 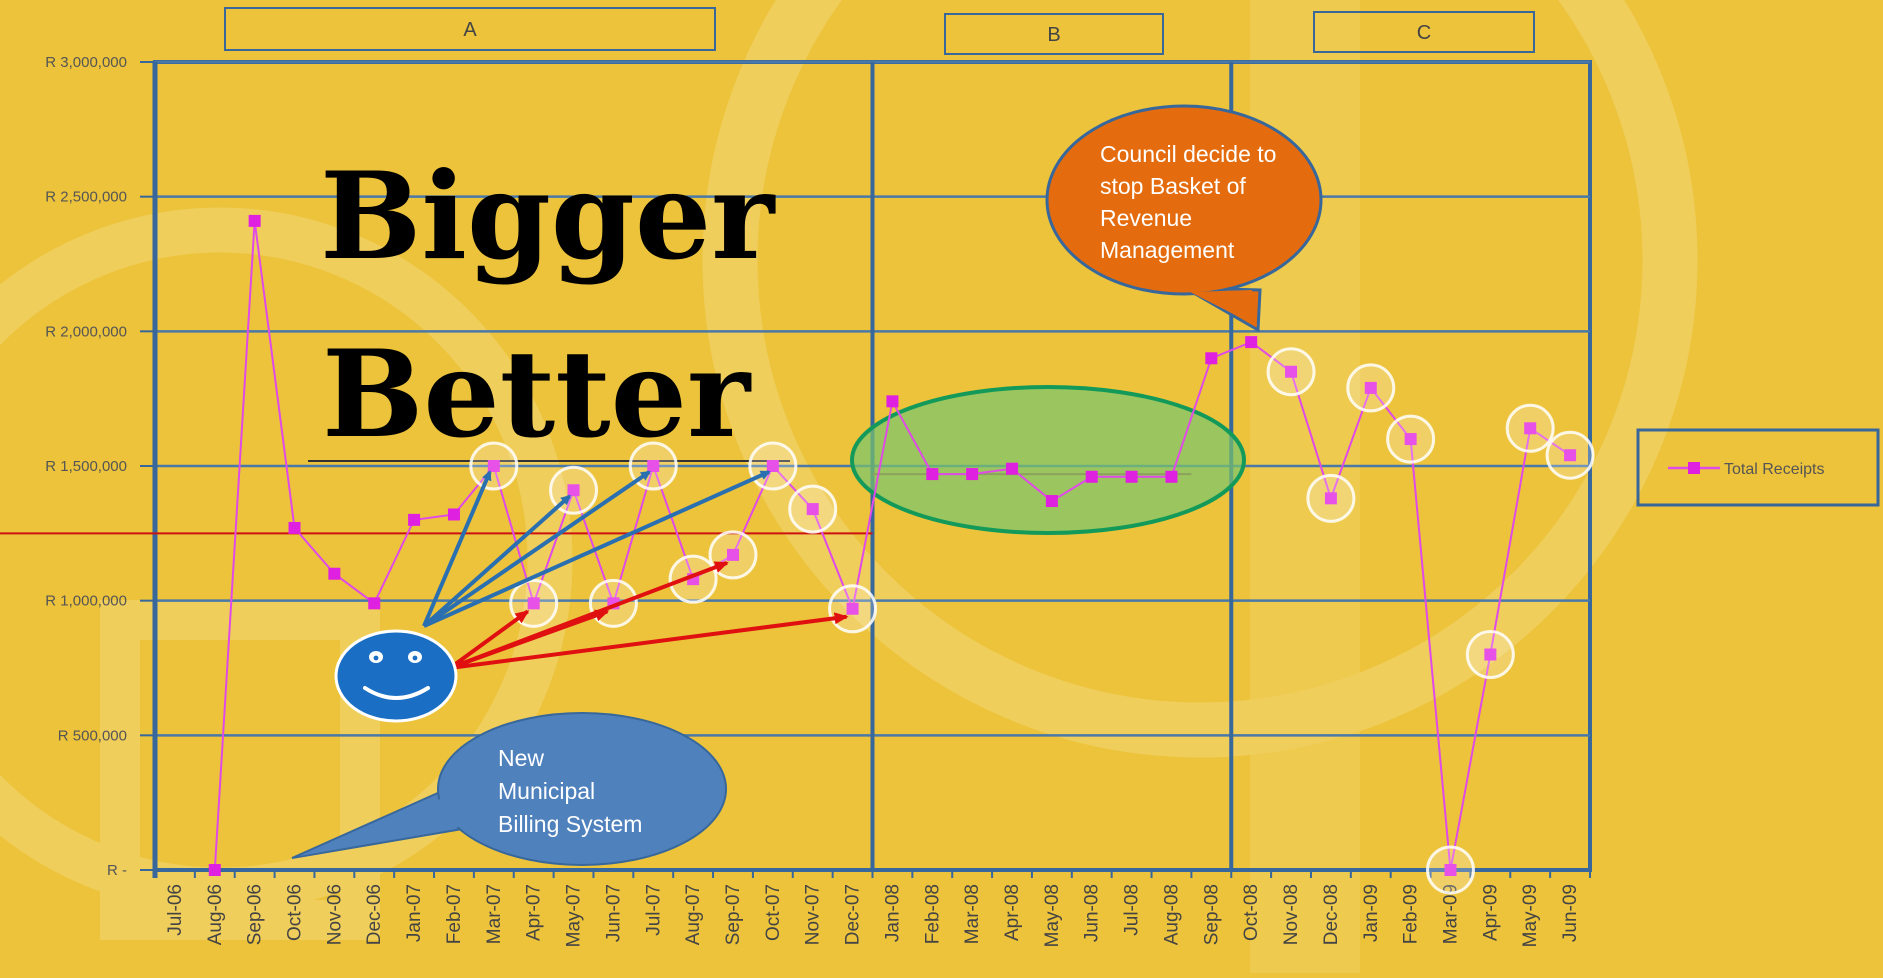 I want to click on annotation-arrows, so click(x=635, y=570).